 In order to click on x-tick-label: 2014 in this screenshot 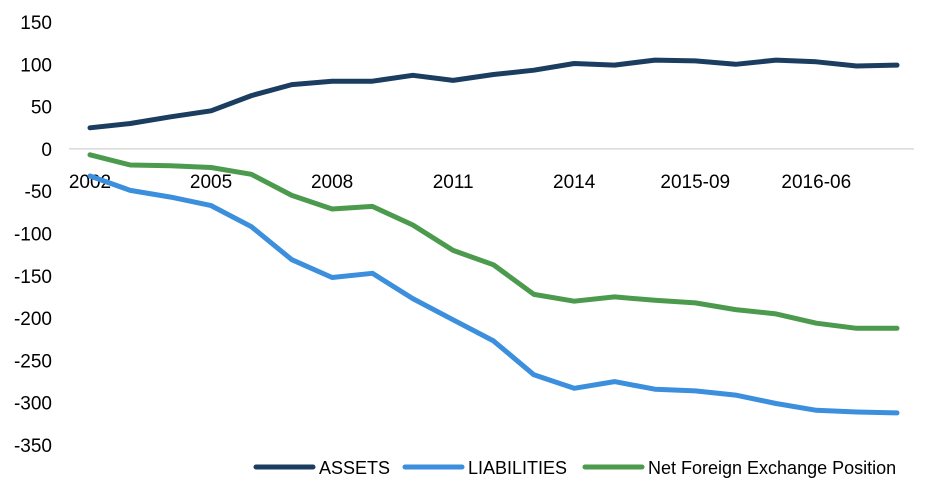, I will do `click(574, 182)`.